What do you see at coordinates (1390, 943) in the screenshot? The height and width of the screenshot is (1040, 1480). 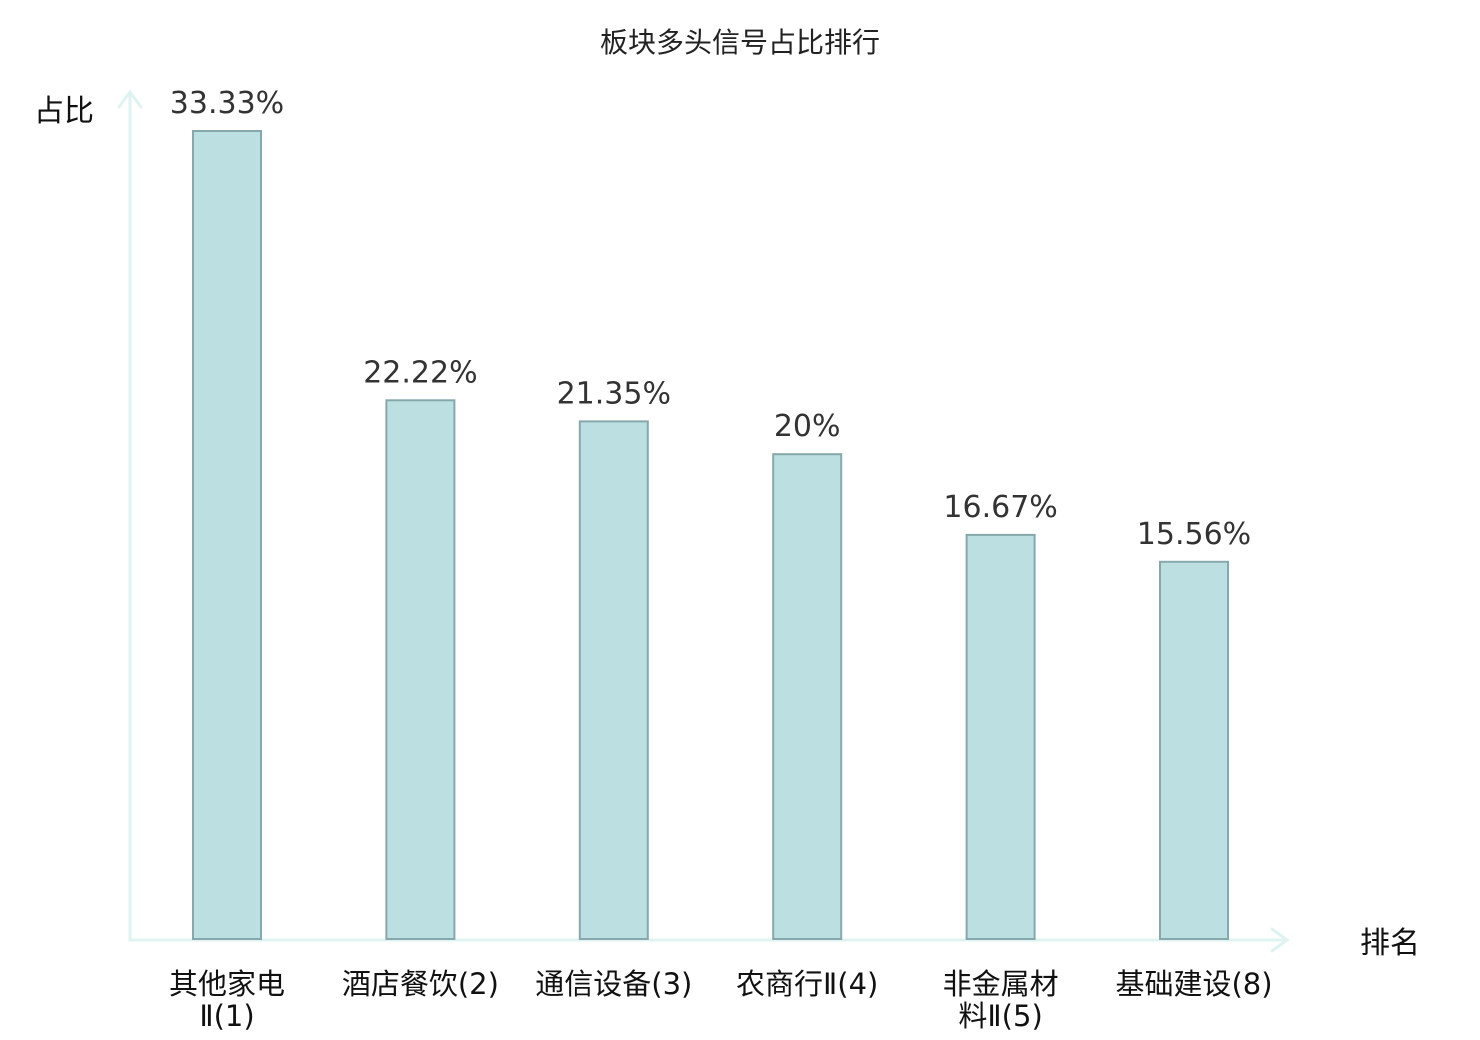 I see `x-axis-label: 排名` at bounding box center [1390, 943].